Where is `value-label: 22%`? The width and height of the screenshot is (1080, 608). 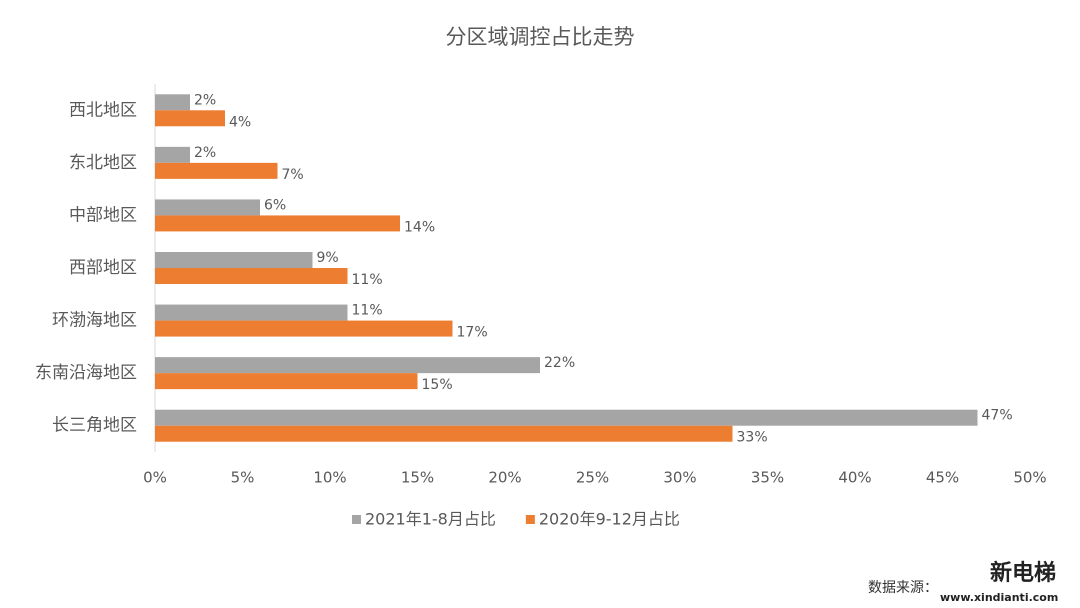 value-label: 22% is located at coordinates (559, 363).